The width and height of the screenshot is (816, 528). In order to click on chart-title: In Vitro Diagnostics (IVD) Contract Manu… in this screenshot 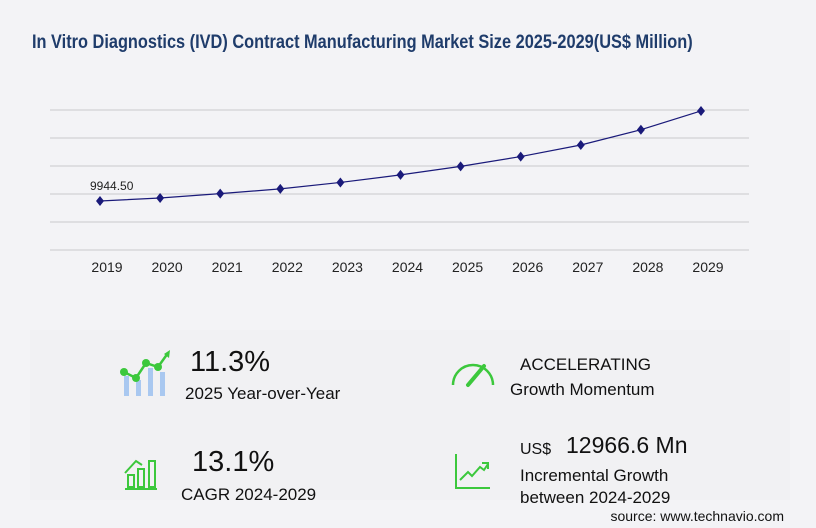, I will do `click(362, 42)`.